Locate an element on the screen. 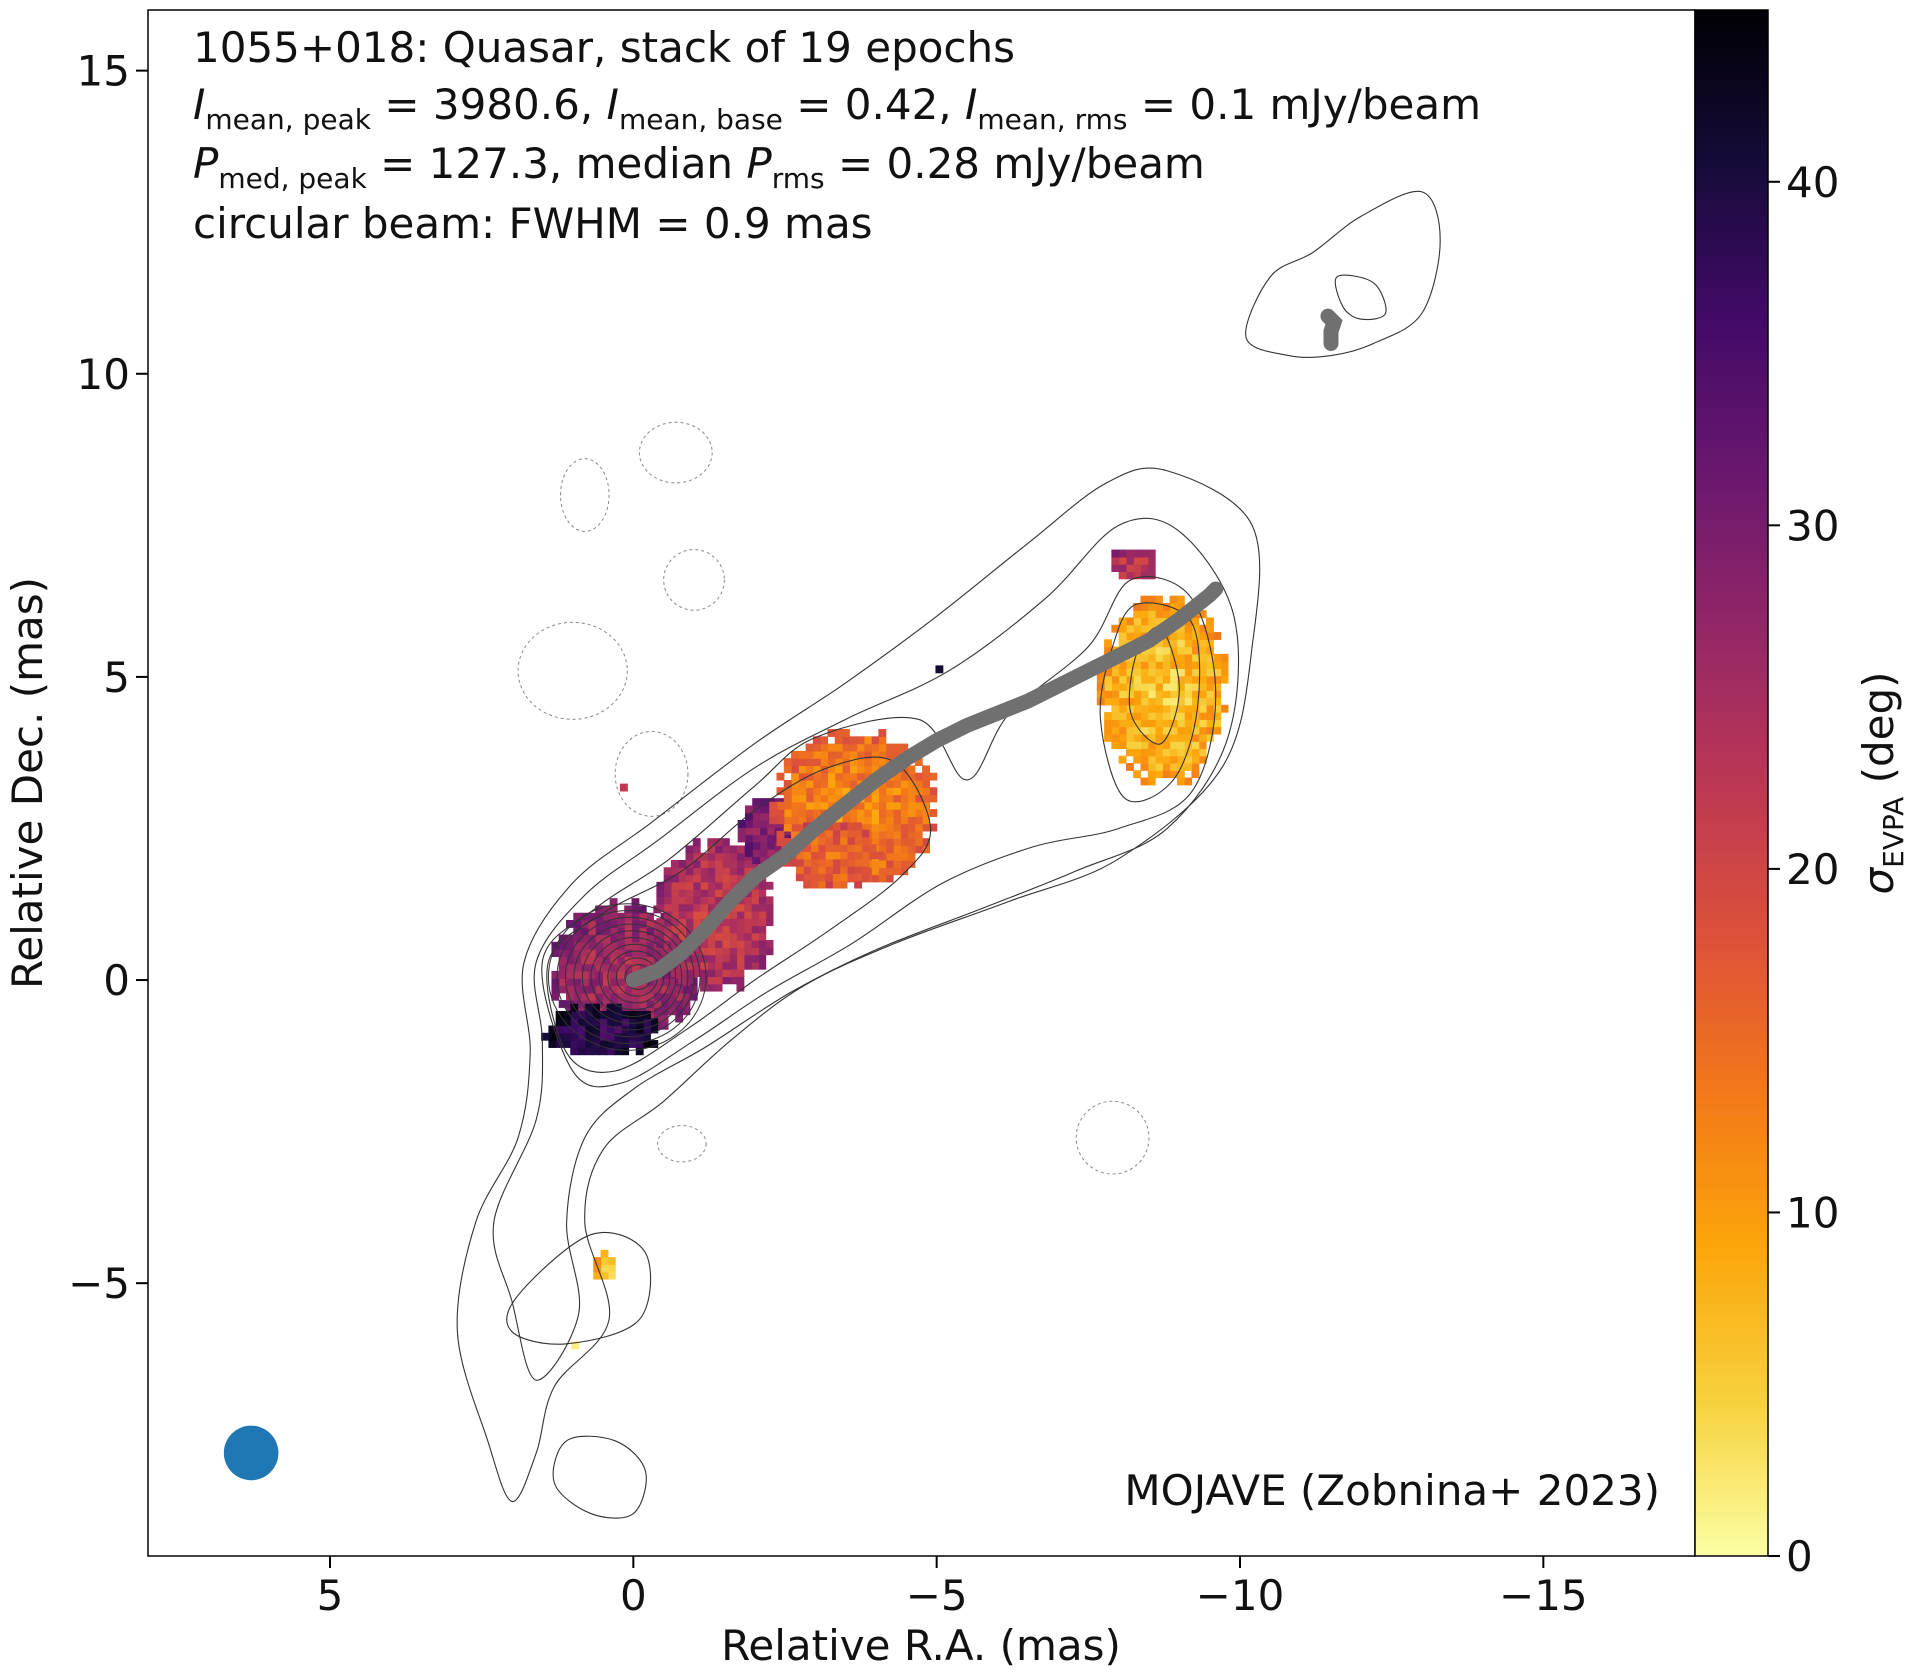 The image size is (1905, 1674). sigma-region-south-dot is located at coordinates (575, 1345).